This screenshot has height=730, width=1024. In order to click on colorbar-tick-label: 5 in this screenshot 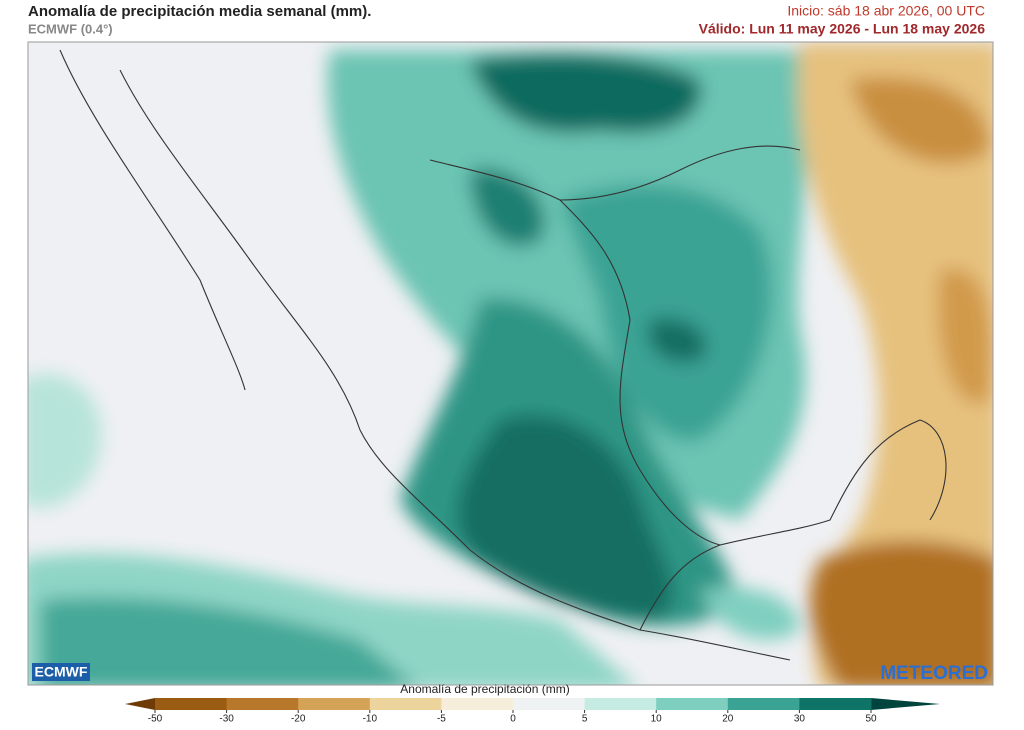, I will do `click(585, 719)`.